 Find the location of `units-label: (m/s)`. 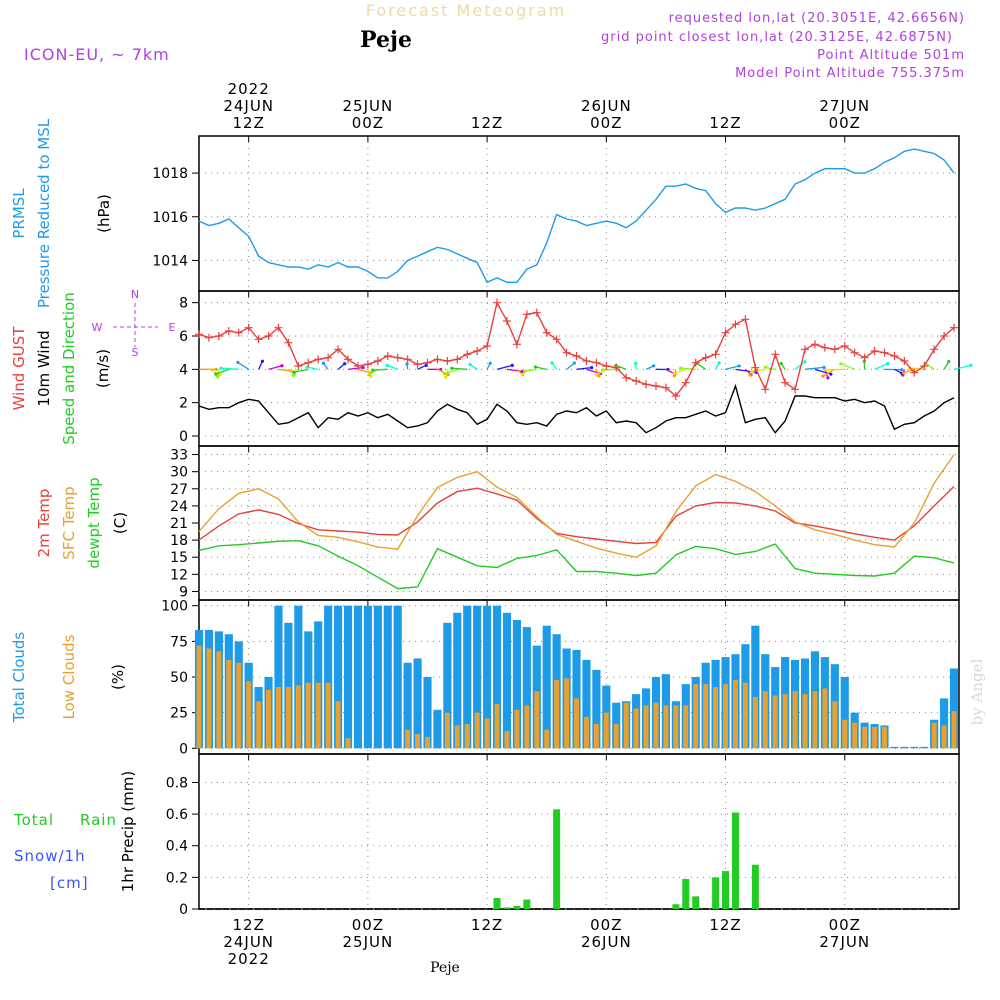

units-label: (m/s) is located at coordinates (103, 368).